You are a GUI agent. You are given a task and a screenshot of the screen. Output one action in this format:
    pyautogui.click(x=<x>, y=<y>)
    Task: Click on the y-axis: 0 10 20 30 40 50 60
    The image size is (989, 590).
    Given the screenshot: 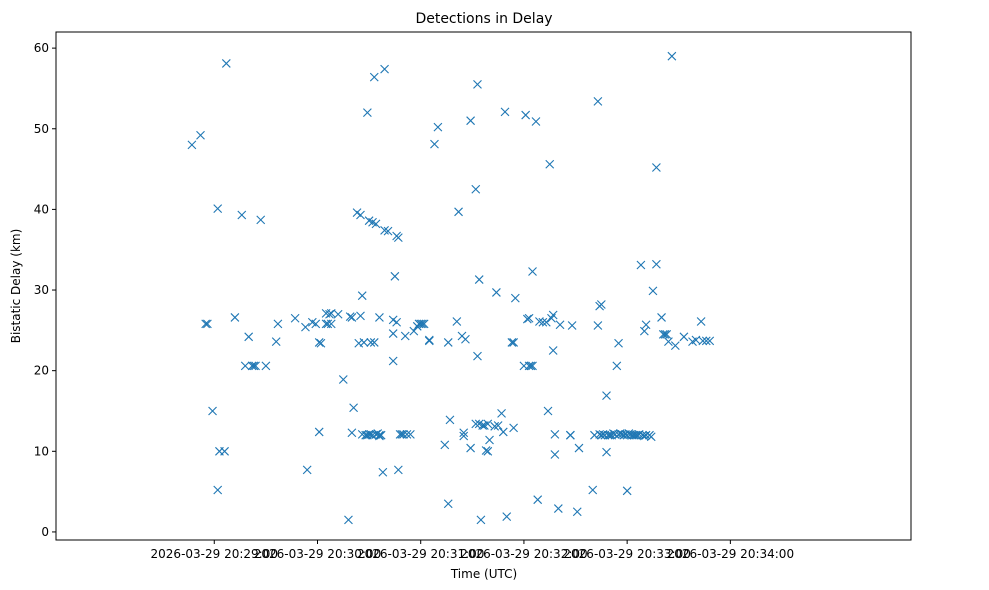 What is the action you would take?
    pyautogui.click(x=45, y=290)
    